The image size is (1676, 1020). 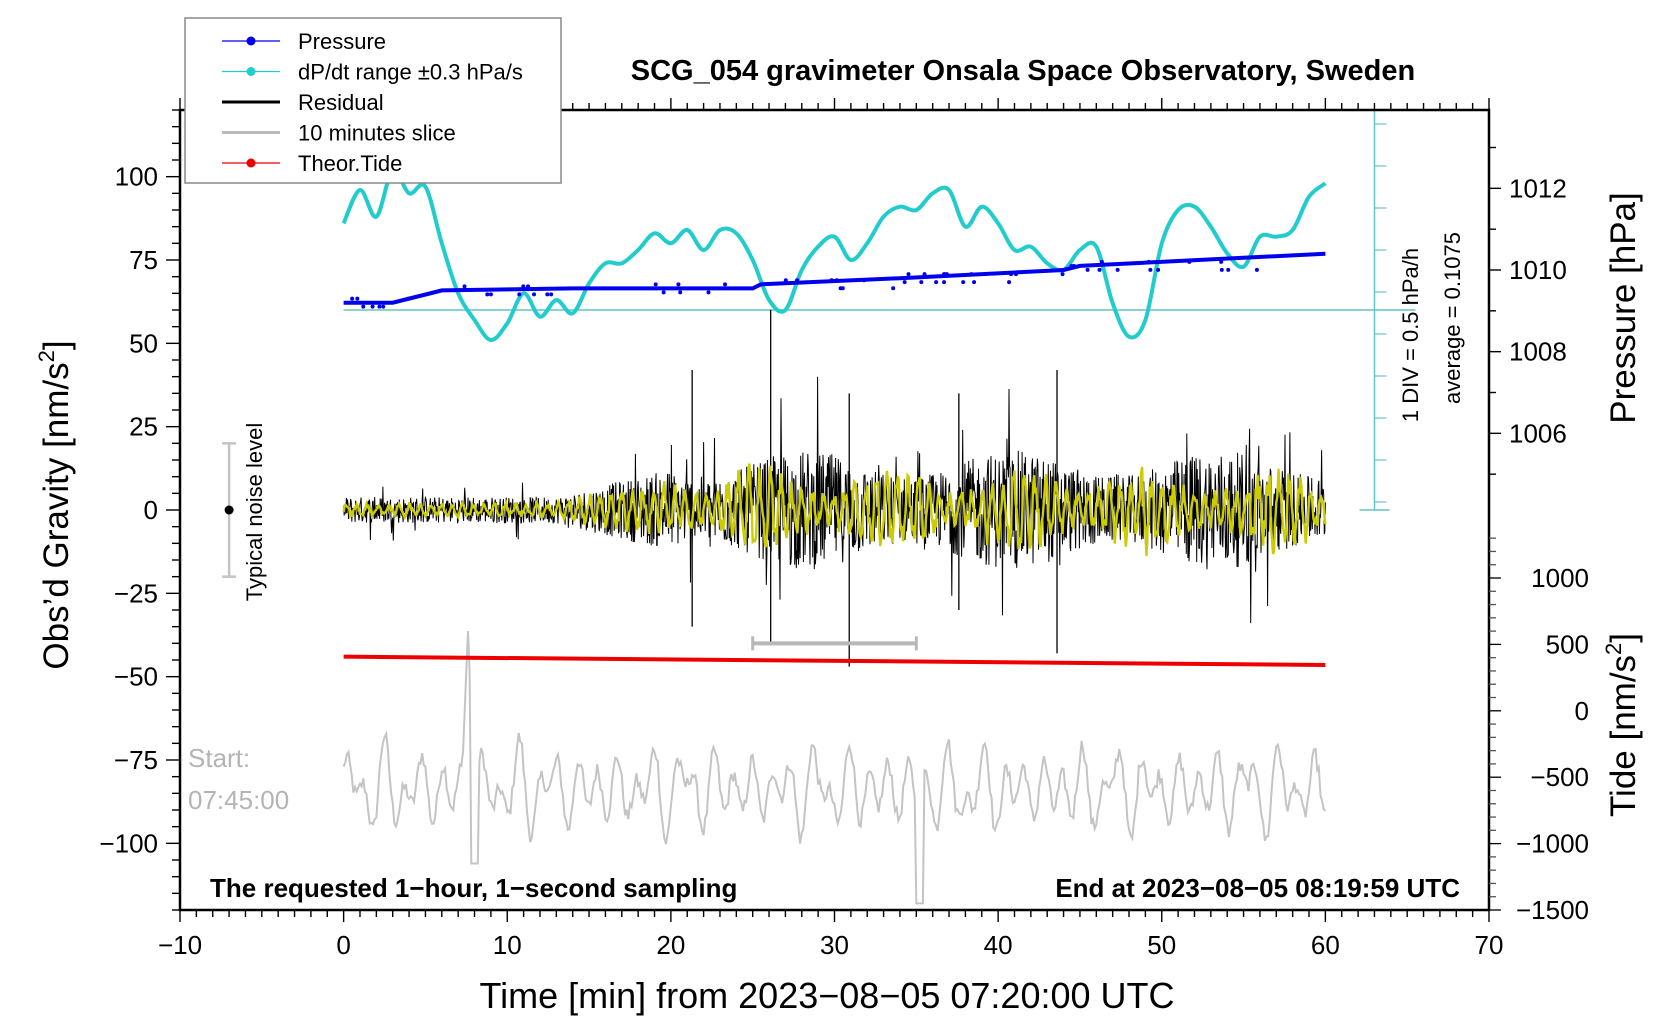 What do you see at coordinates (343, 945) in the screenshot?
I see `x-tick-label: 0` at bounding box center [343, 945].